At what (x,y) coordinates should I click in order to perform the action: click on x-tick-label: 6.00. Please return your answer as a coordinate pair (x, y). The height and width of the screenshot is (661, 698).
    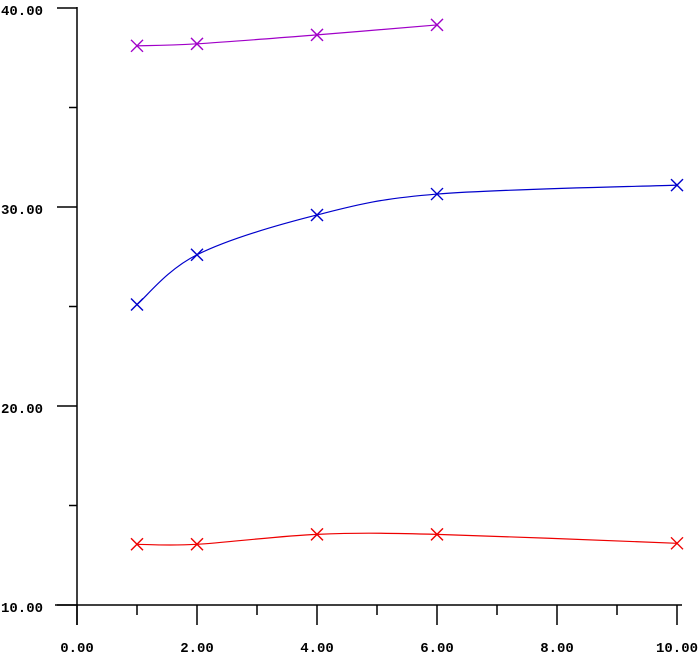
    Looking at the image, I should click on (437, 649).